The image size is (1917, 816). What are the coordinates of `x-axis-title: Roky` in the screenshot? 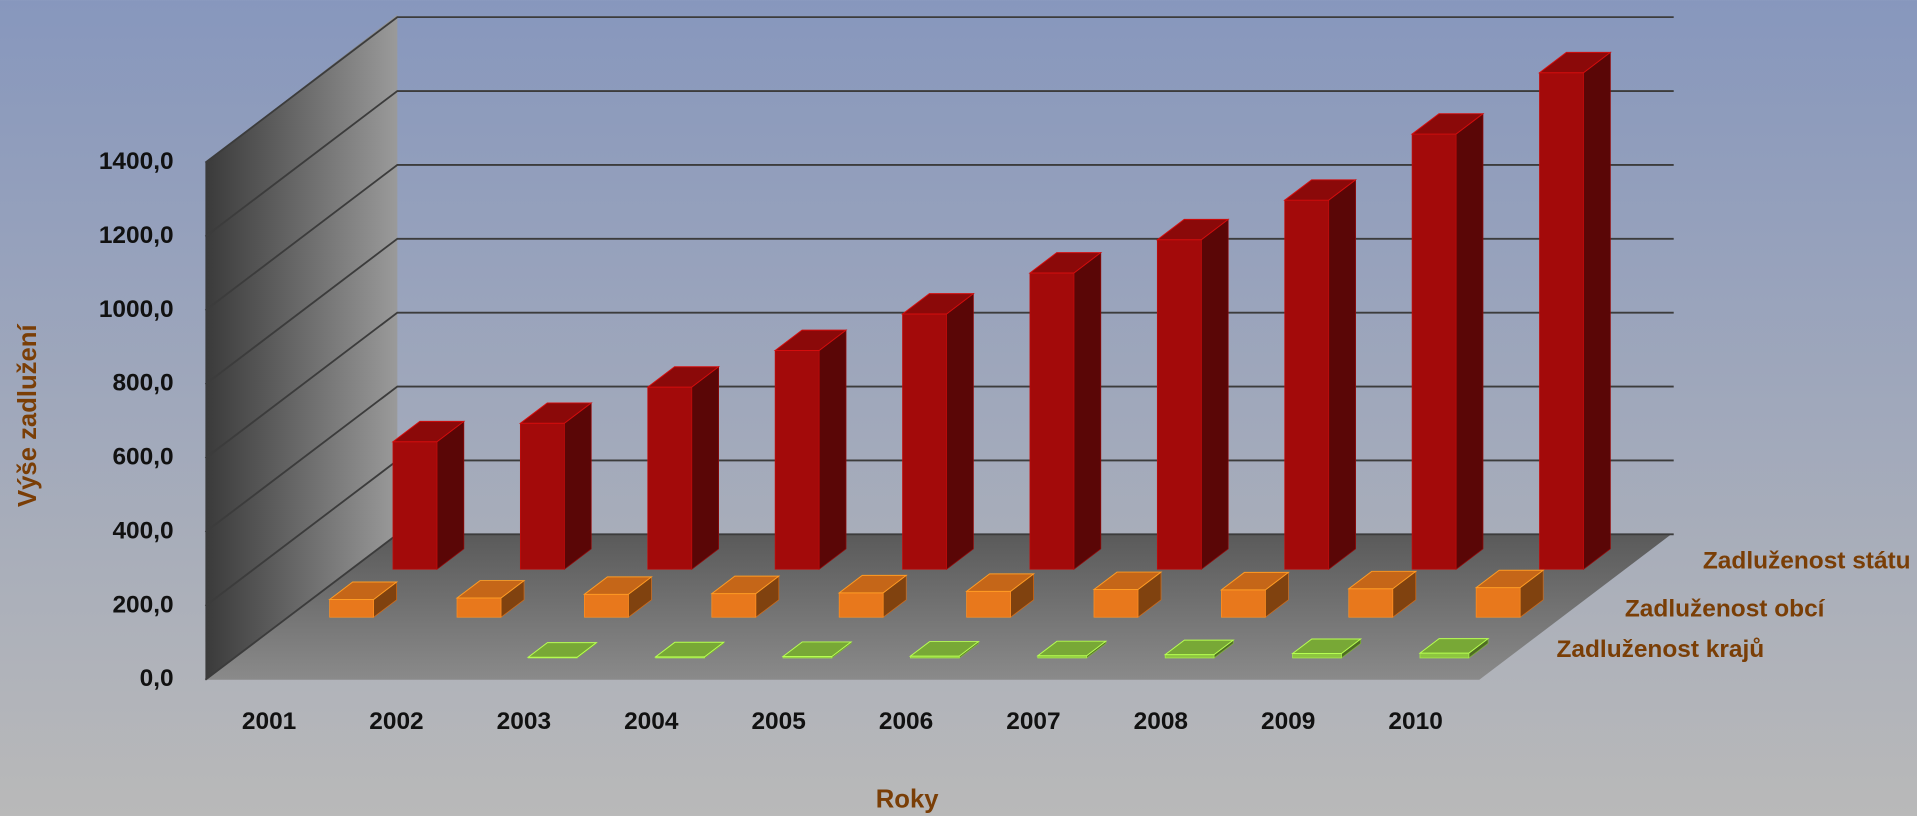 It's located at (907, 800).